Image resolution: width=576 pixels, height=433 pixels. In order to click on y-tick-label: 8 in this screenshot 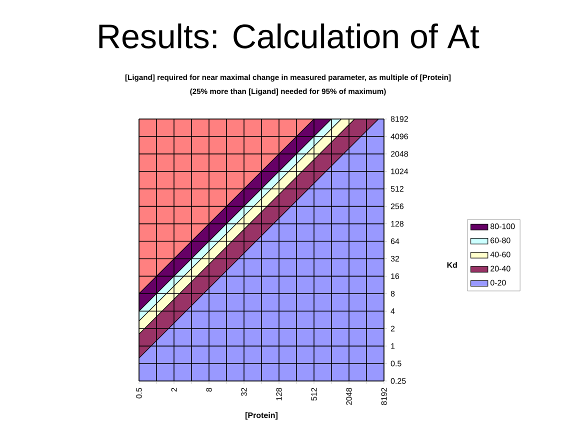, I will do `click(392, 293)`.